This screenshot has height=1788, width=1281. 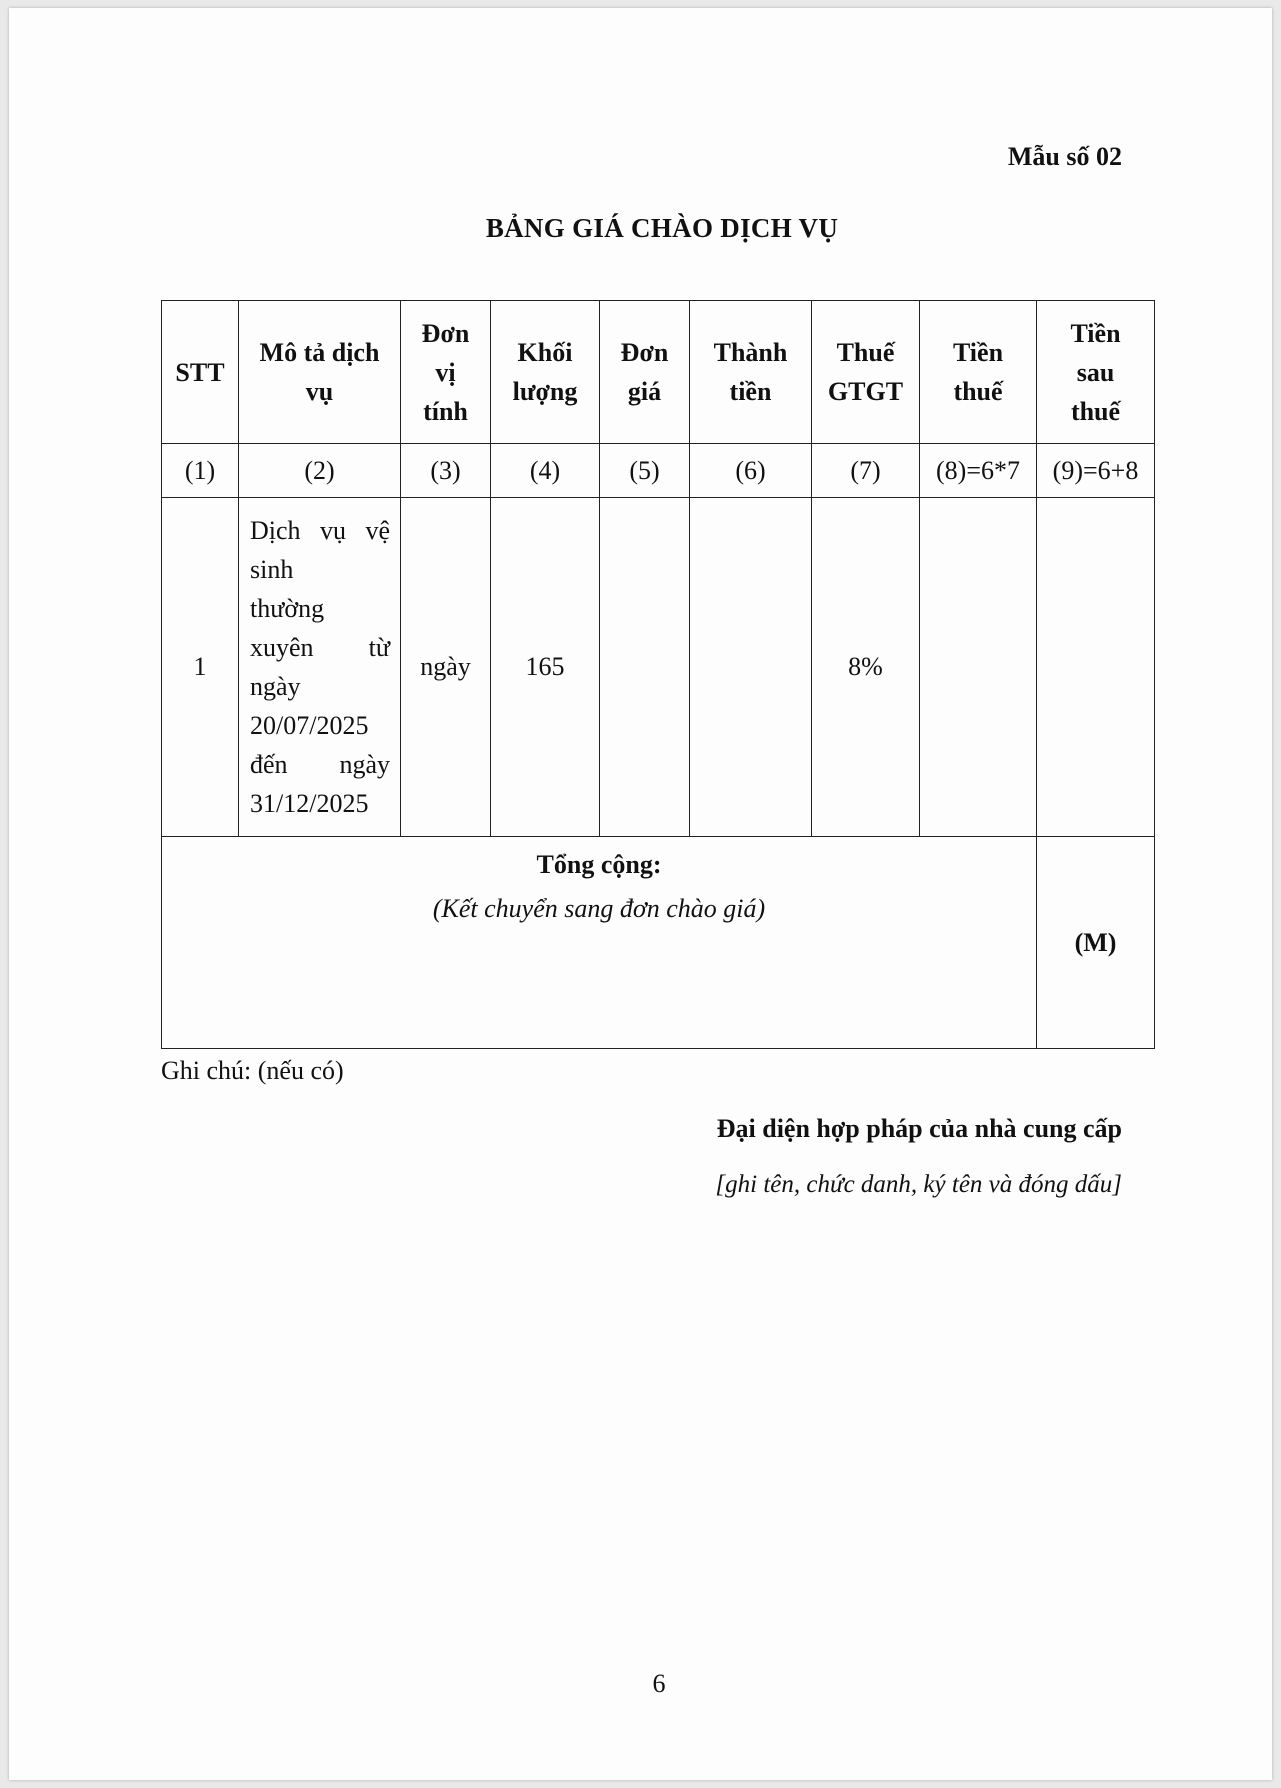 What do you see at coordinates (978, 470) in the screenshot?
I see `column-number: (8)=6*7` at bounding box center [978, 470].